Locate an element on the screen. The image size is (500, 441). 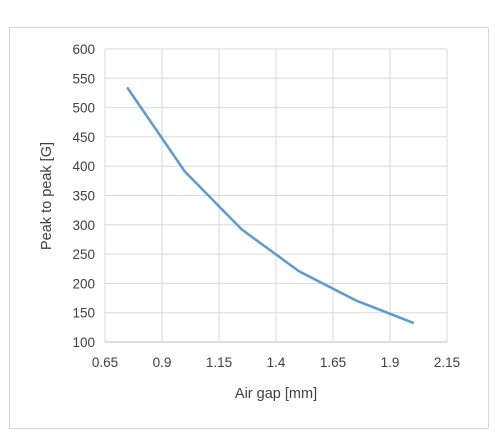
y-tick-label: 300 is located at coordinates (83, 225).